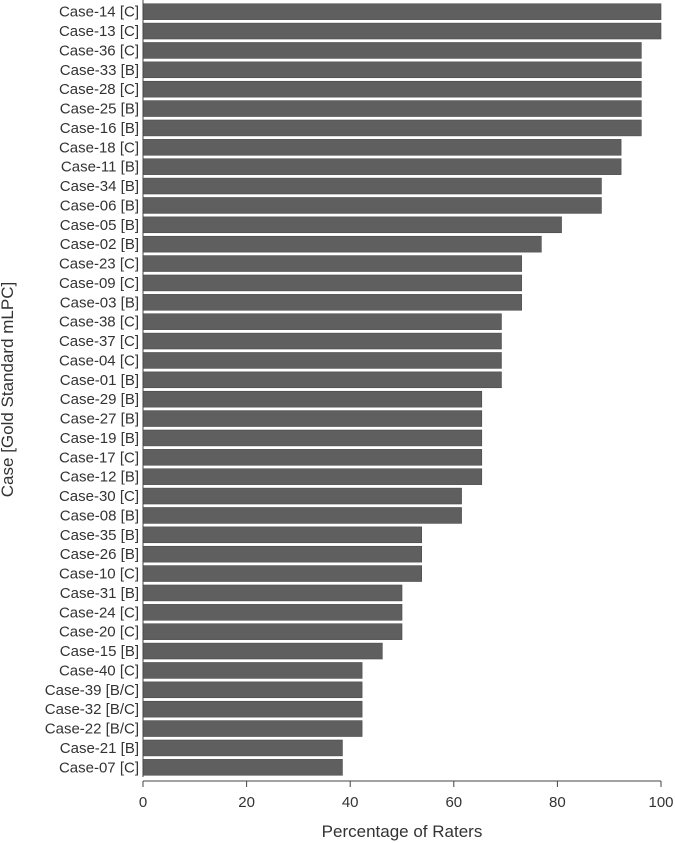  What do you see at coordinates (99, 457) in the screenshot?
I see `category-label: Case-17 [C]` at bounding box center [99, 457].